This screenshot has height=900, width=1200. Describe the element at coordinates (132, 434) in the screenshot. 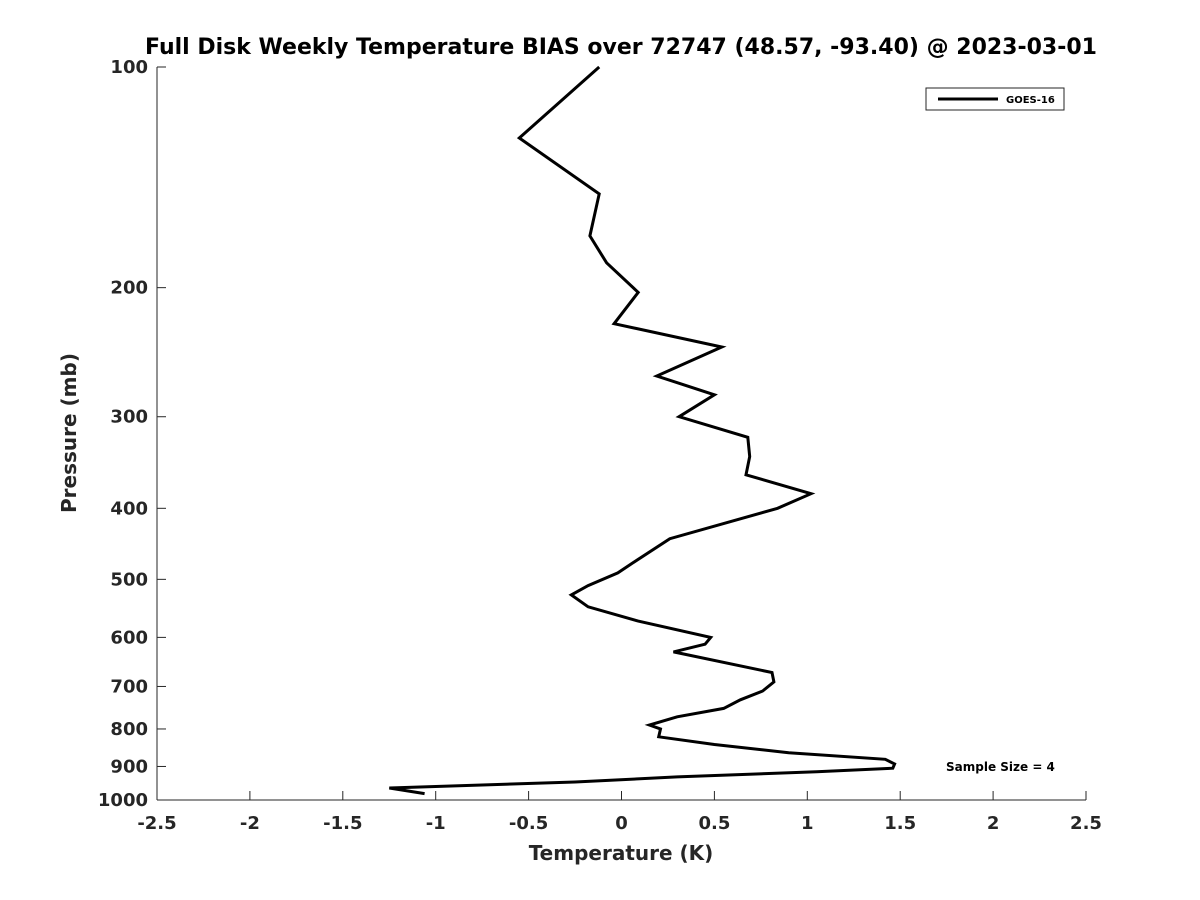

I see `y-ticks: 100 200 300 400 500 600 700 800 900 1000` at that location.